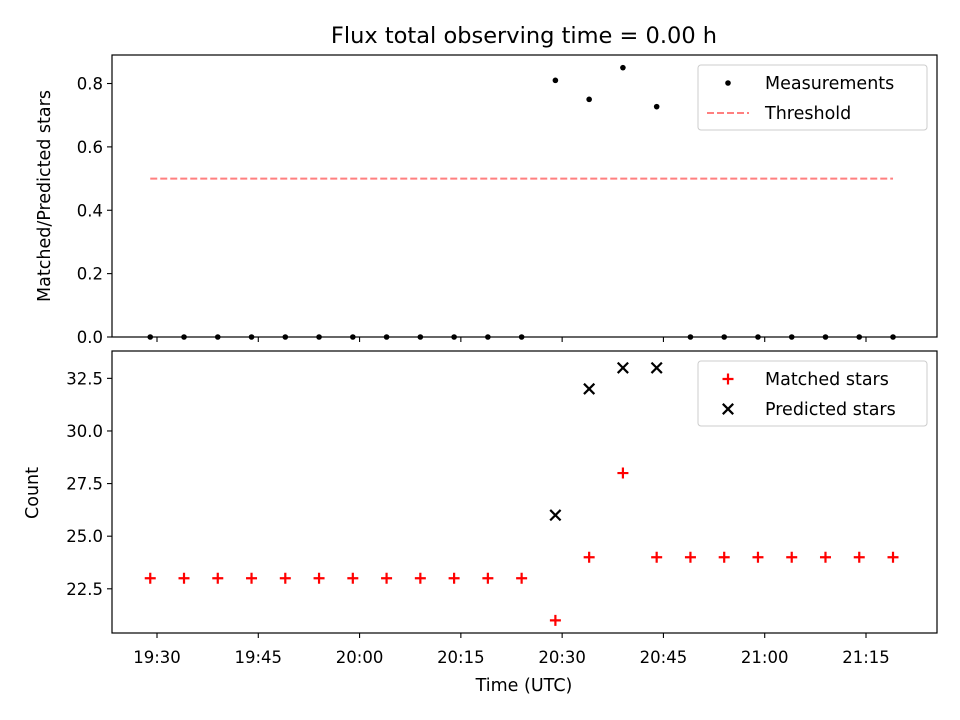 This screenshot has height=720, width=960. What do you see at coordinates (807, 114) in the screenshot?
I see `legend-label: Threshold` at bounding box center [807, 114].